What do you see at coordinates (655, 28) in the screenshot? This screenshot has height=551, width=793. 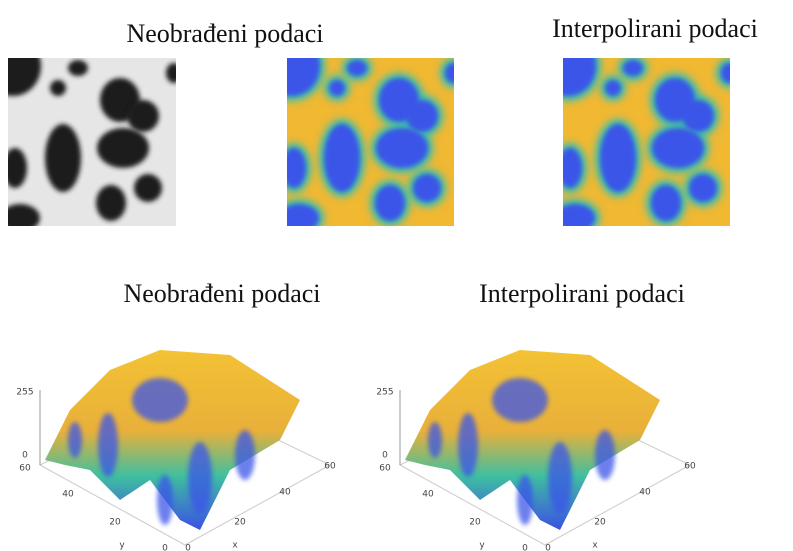 I see `title: Interpolirani podaci` at bounding box center [655, 28].